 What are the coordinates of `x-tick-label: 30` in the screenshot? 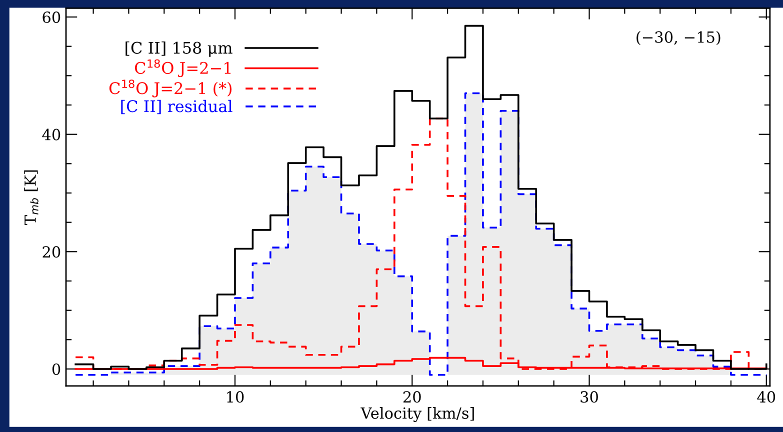 It's located at (589, 397).